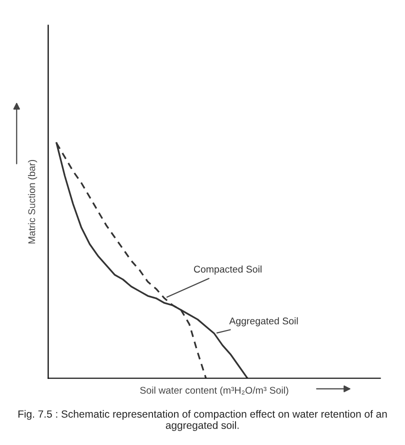 Image resolution: width=405 pixels, height=445 pixels. What do you see at coordinates (228, 270) in the screenshot?
I see `text: Compacted Soil` at bounding box center [228, 270].